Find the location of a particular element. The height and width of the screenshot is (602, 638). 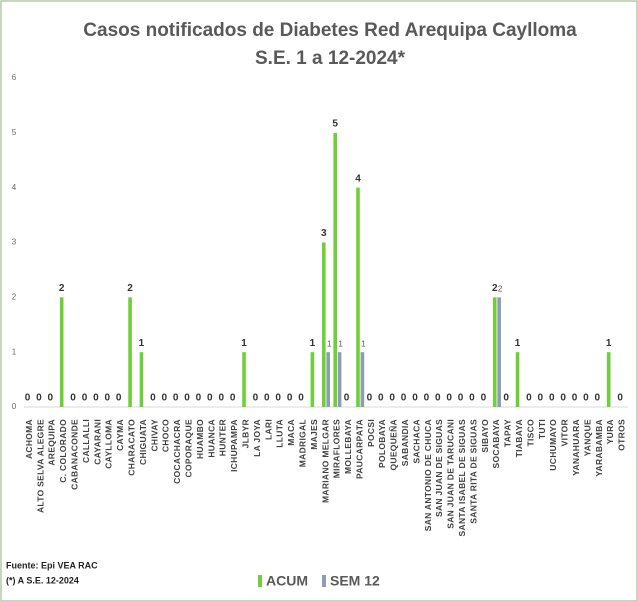

x-tick-label: QUEQUEÑA is located at coordinates (394, 445).